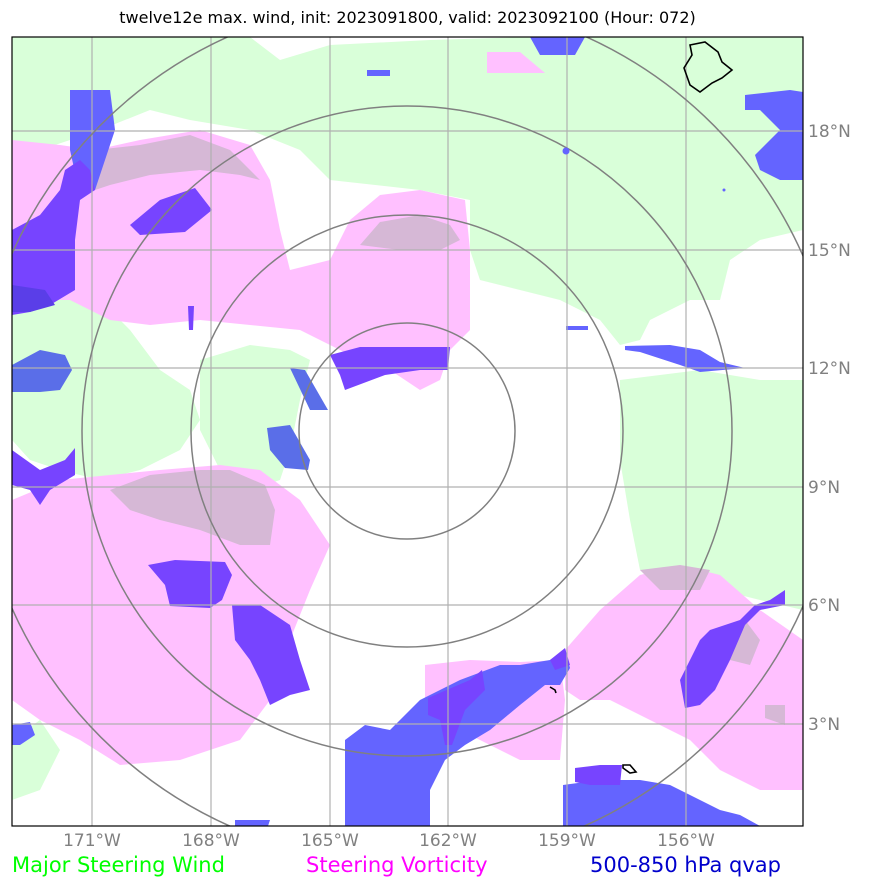  I want to click on vorticity-region, so click(516, 62).